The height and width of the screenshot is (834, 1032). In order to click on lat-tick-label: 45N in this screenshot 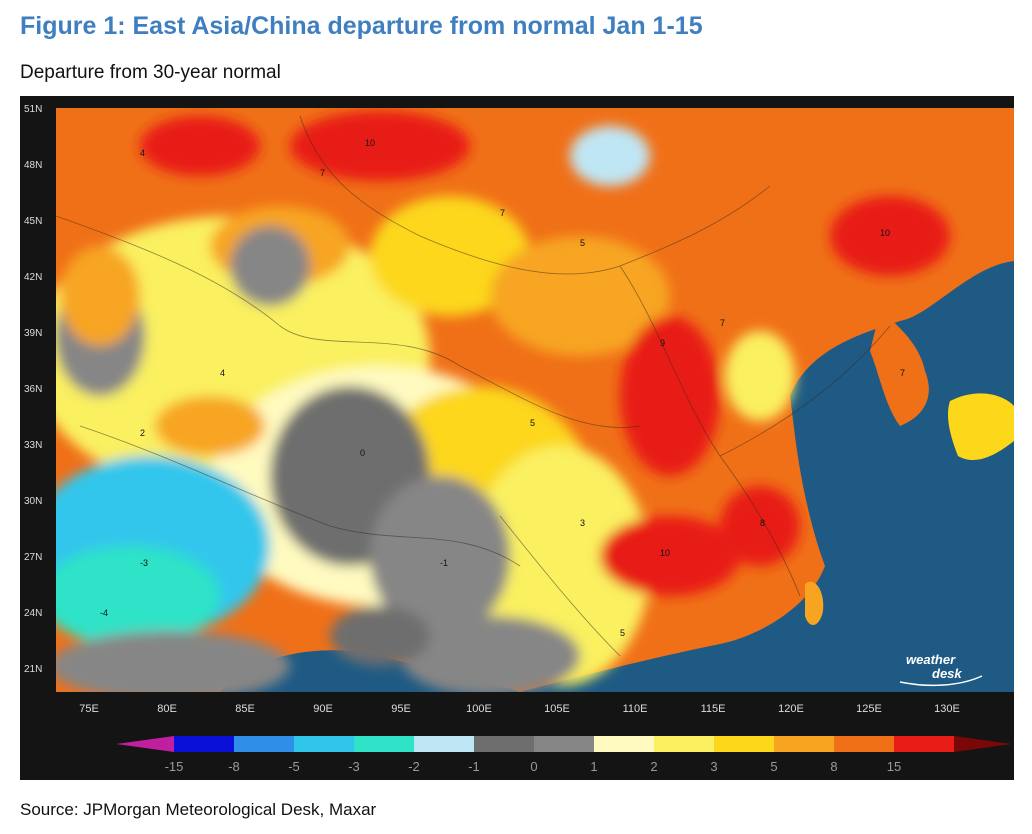, I will do `click(33, 221)`.